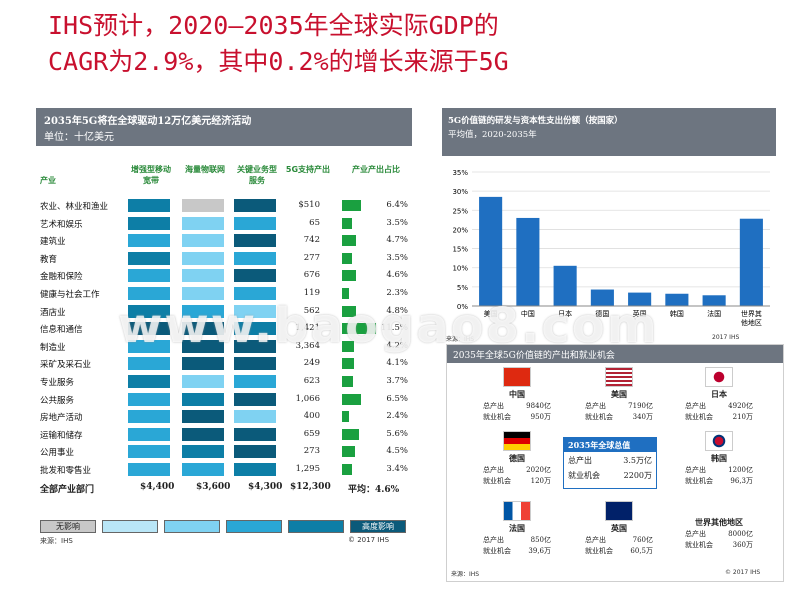 The width and height of the screenshot is (800, 600). What do you see at coordinates (719, 394) in the screenshot?
I see `country-card: 日本 总产出 4920亿 就业机会 210万` at bounding box center [719, 394].